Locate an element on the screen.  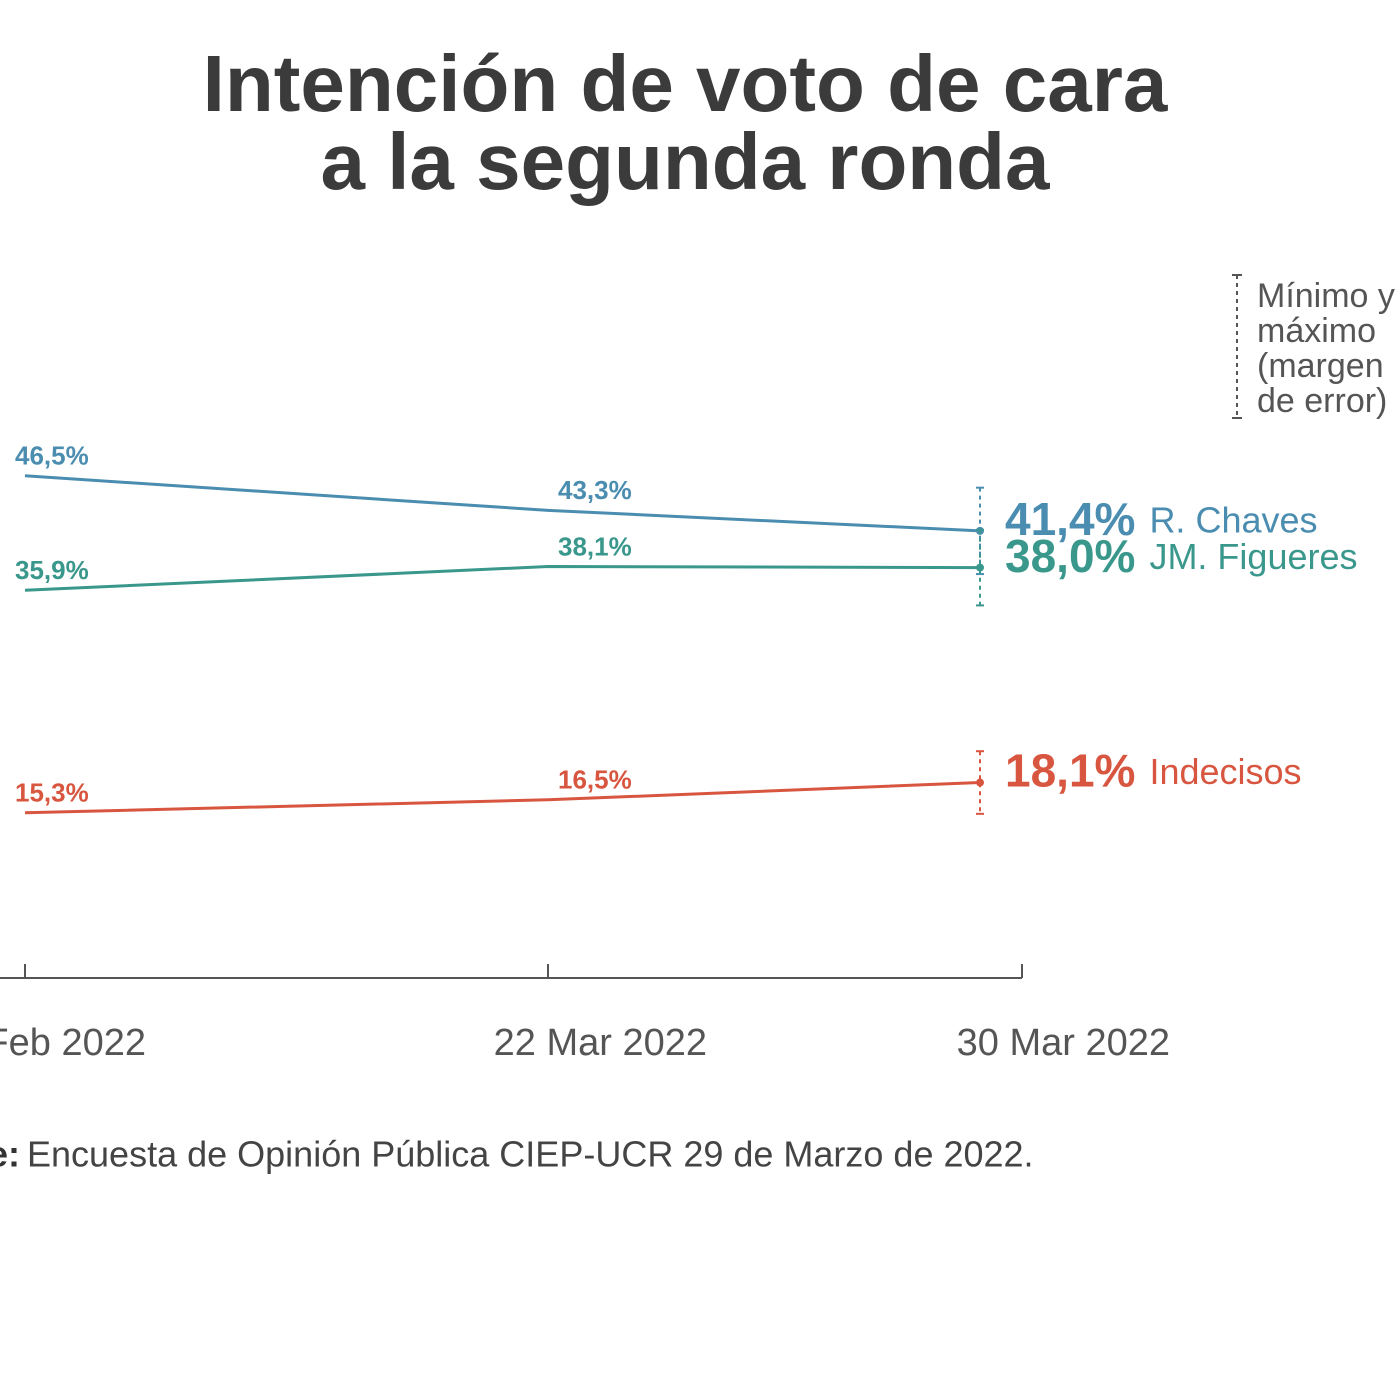
series-name: R. Chaves is located at coordinates (1233, 519).